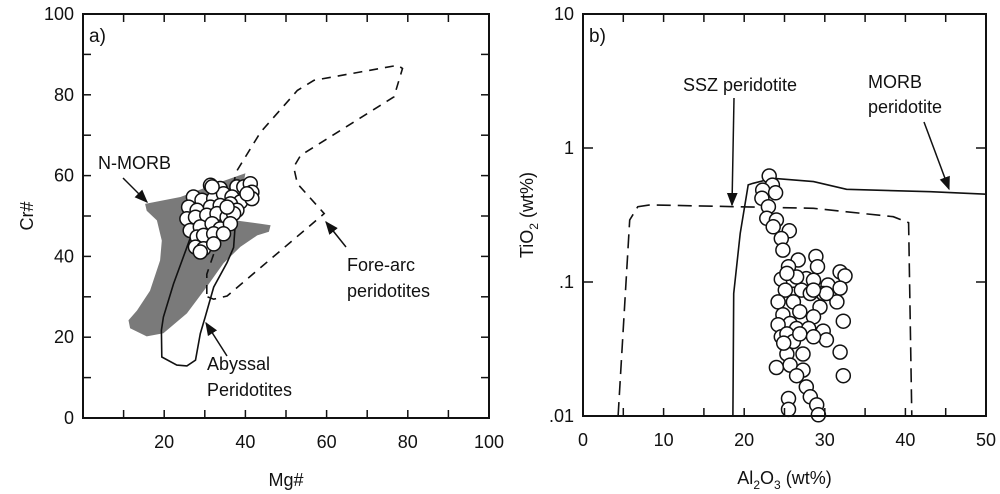 Image resolution: width=1000 pixels, height=494 pixels. I want to click on y-tick-label: 80, so click(64, 95).